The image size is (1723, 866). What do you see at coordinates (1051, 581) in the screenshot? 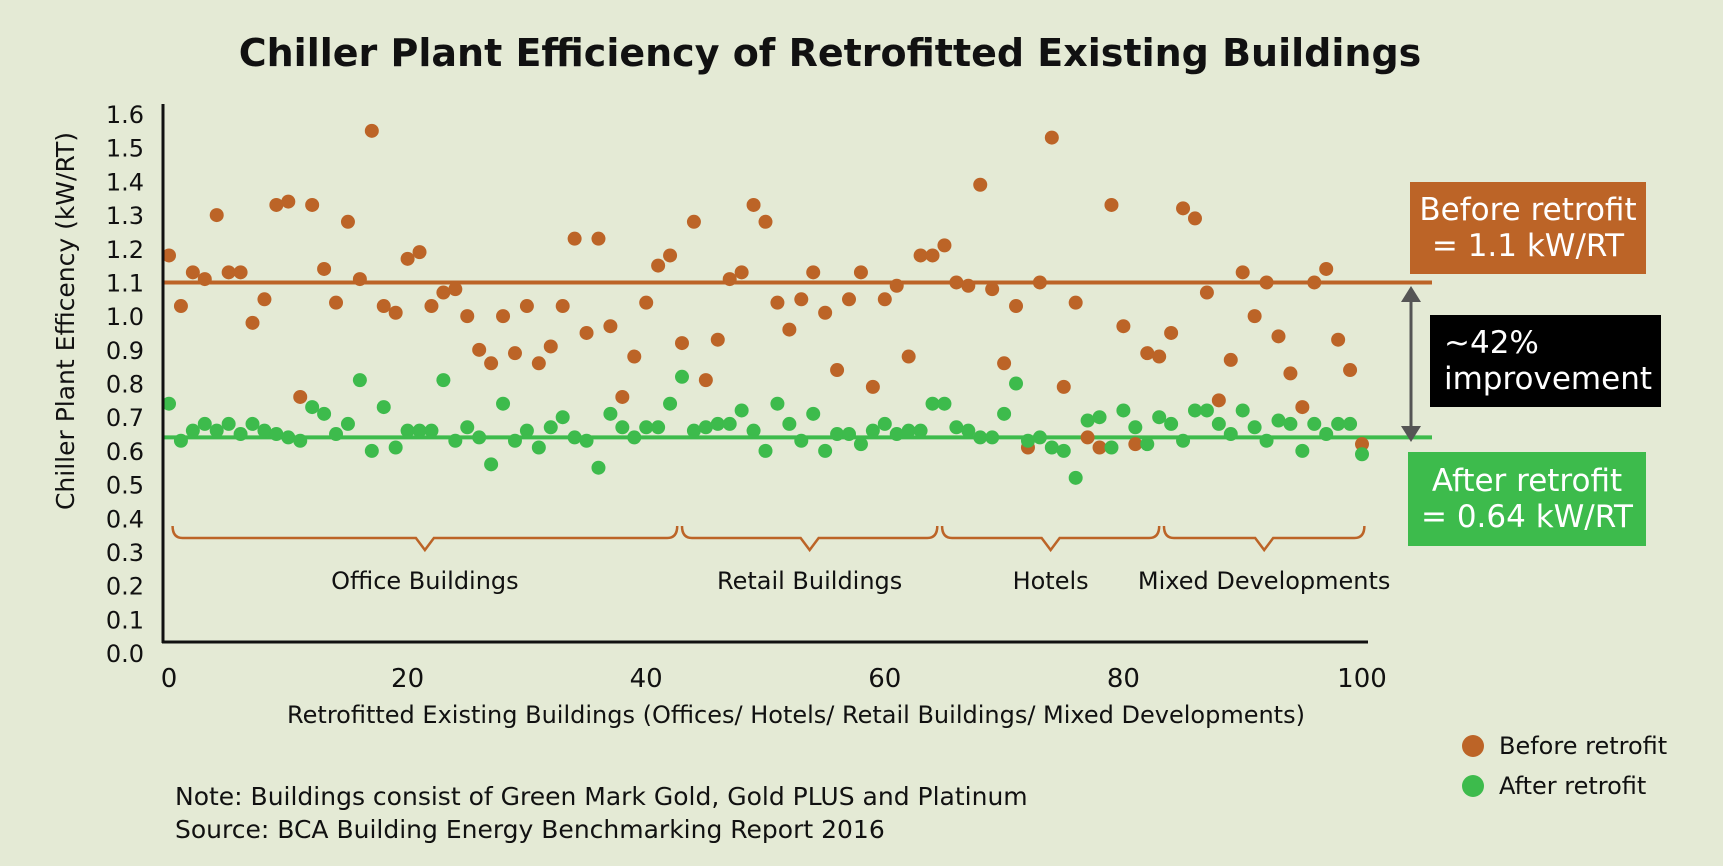
I see `group-label: Hotels` at bounding box center [1051, 581].